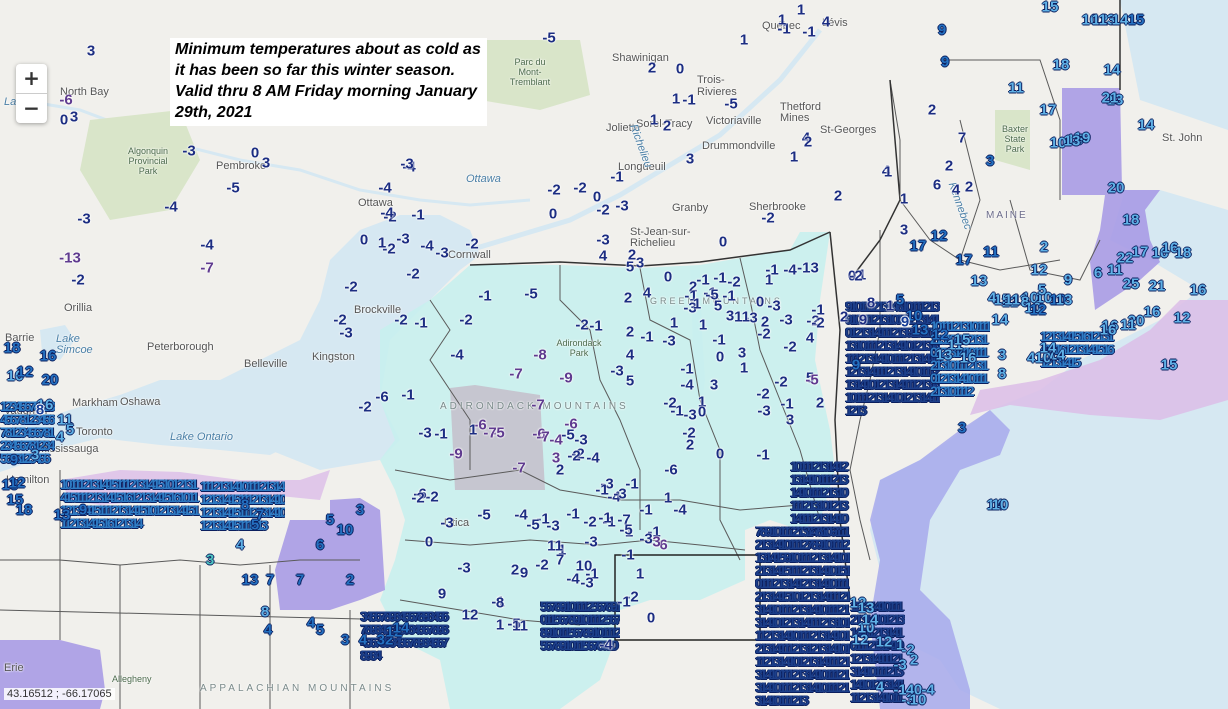 The image size is (1228, 709). I want to click on temperature-label: -6, so click(480, 425).